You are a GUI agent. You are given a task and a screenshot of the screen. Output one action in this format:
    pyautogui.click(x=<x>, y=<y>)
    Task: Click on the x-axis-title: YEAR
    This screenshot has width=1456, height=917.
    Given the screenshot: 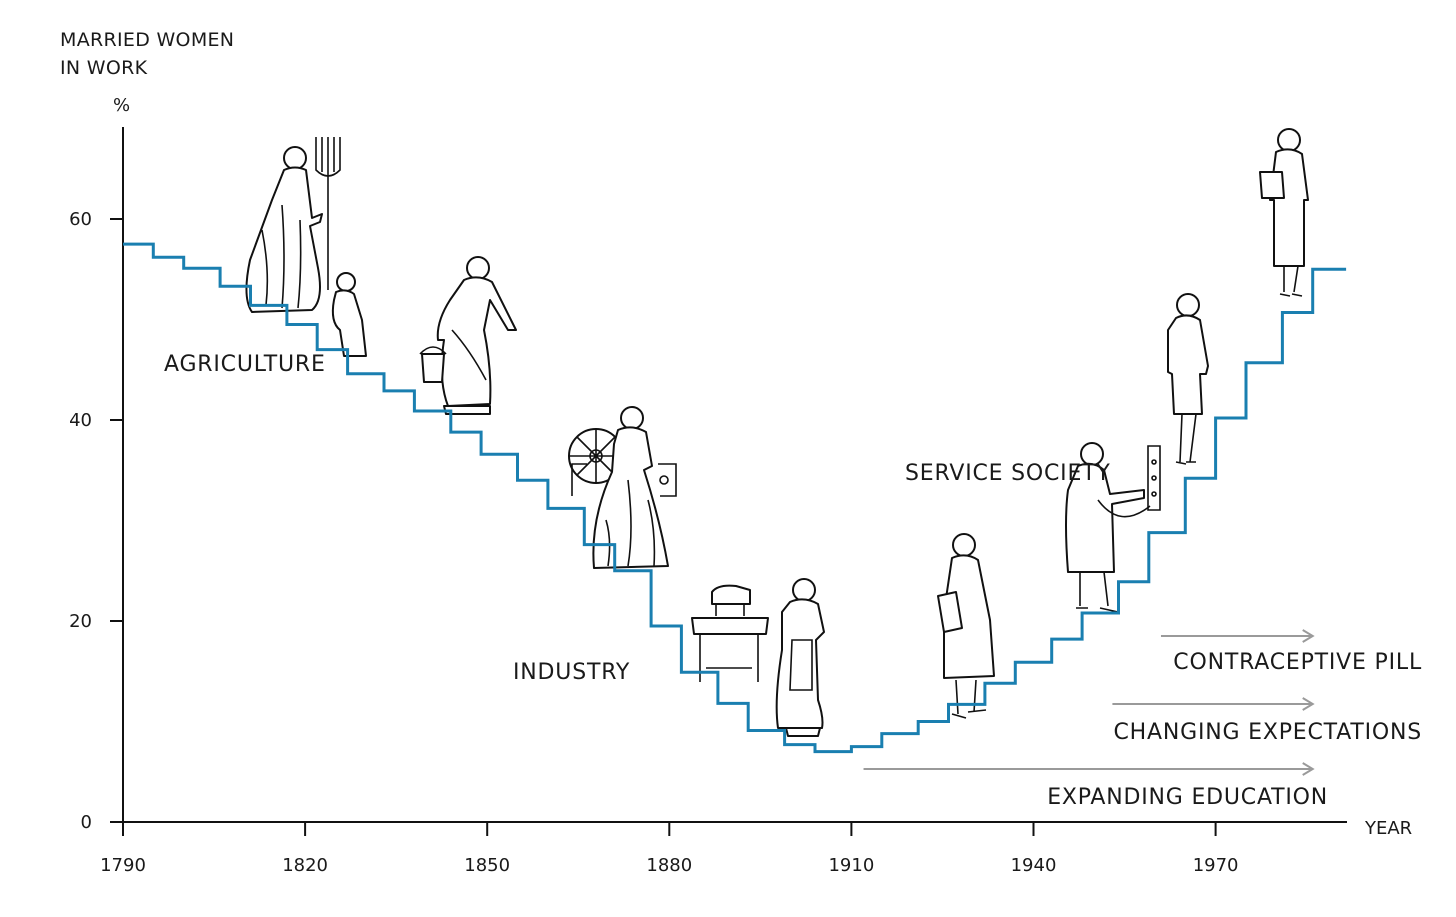 What is the action you would take?
    pyautogui.click(x=1388, y=828)
    